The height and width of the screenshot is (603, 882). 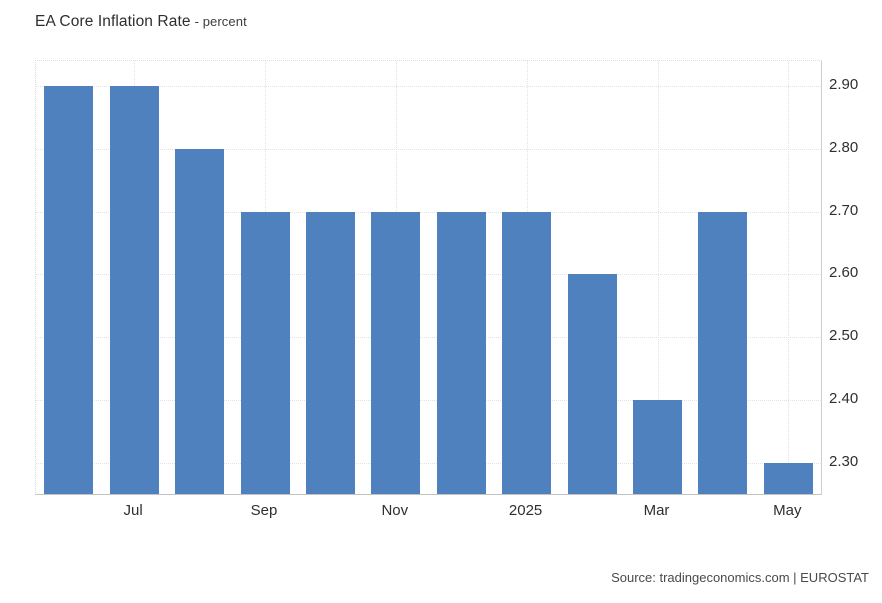 I want to click on bar-nov-2024, so click(x=396, y=352).